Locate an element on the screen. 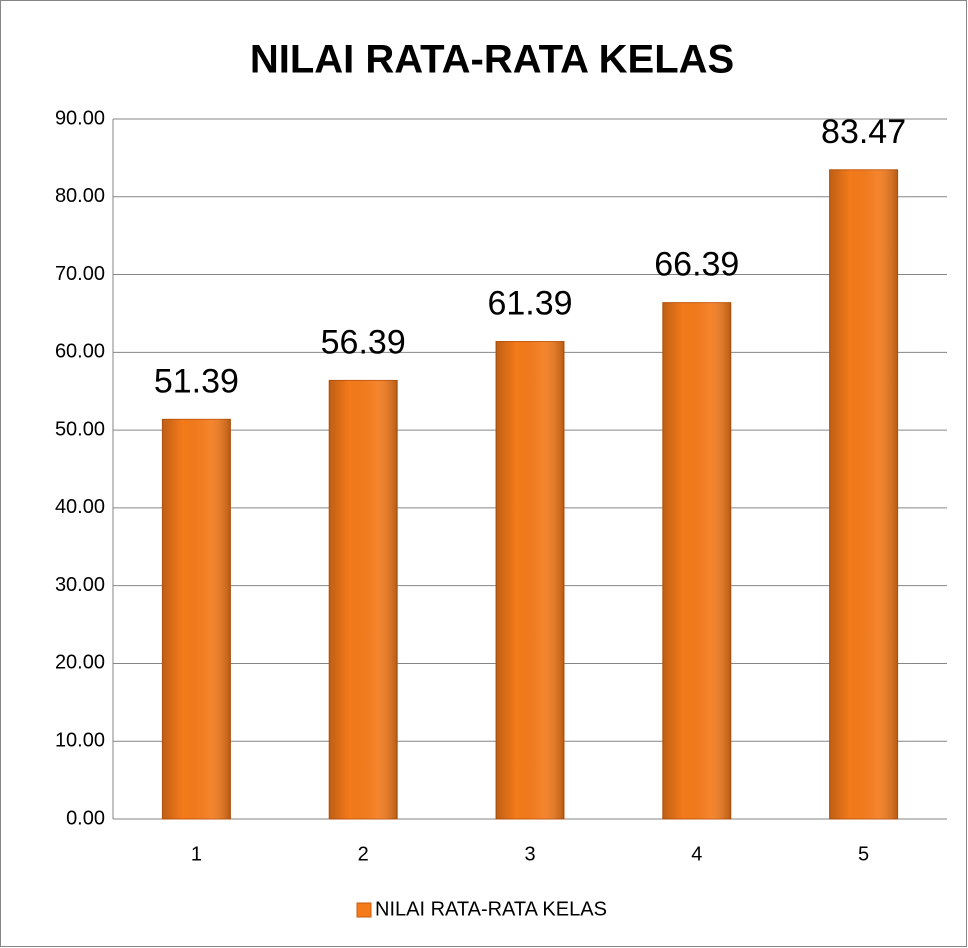 The width and height of the screenshot is (968, 948). data-label: 61.39 is located at coordinates (529, 304).